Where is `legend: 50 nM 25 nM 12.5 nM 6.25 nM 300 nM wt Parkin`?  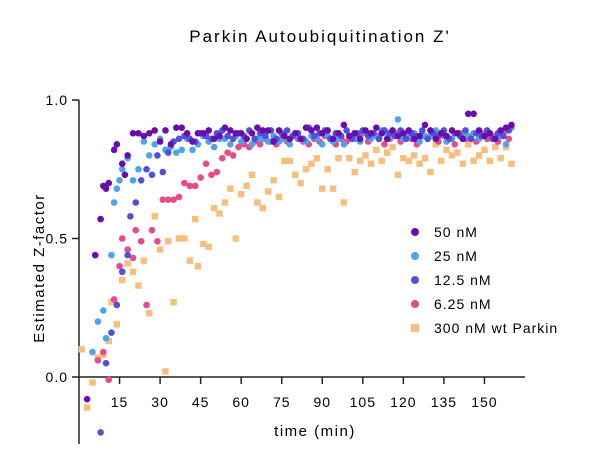 legend: 50 nM 25 nM 12.5 nM 6.25 nM 300 nM wt Parkin is located at coordinates (484, 280).